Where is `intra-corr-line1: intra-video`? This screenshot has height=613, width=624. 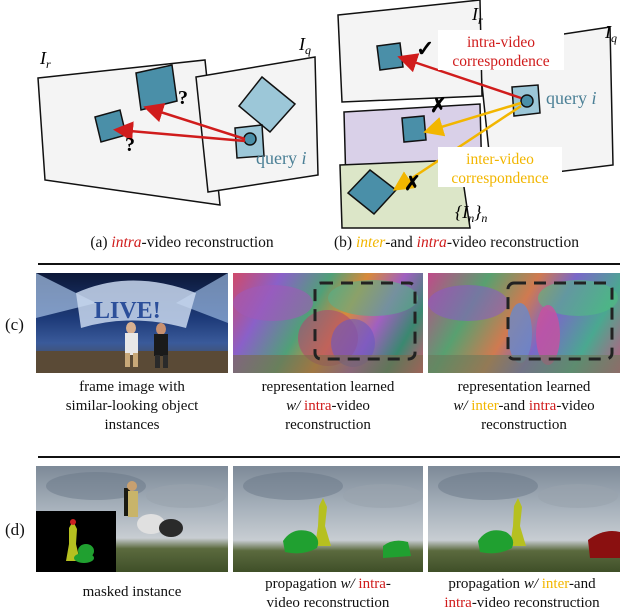
intra-corr-line1: intra-video is located at coordinates (501, 42).